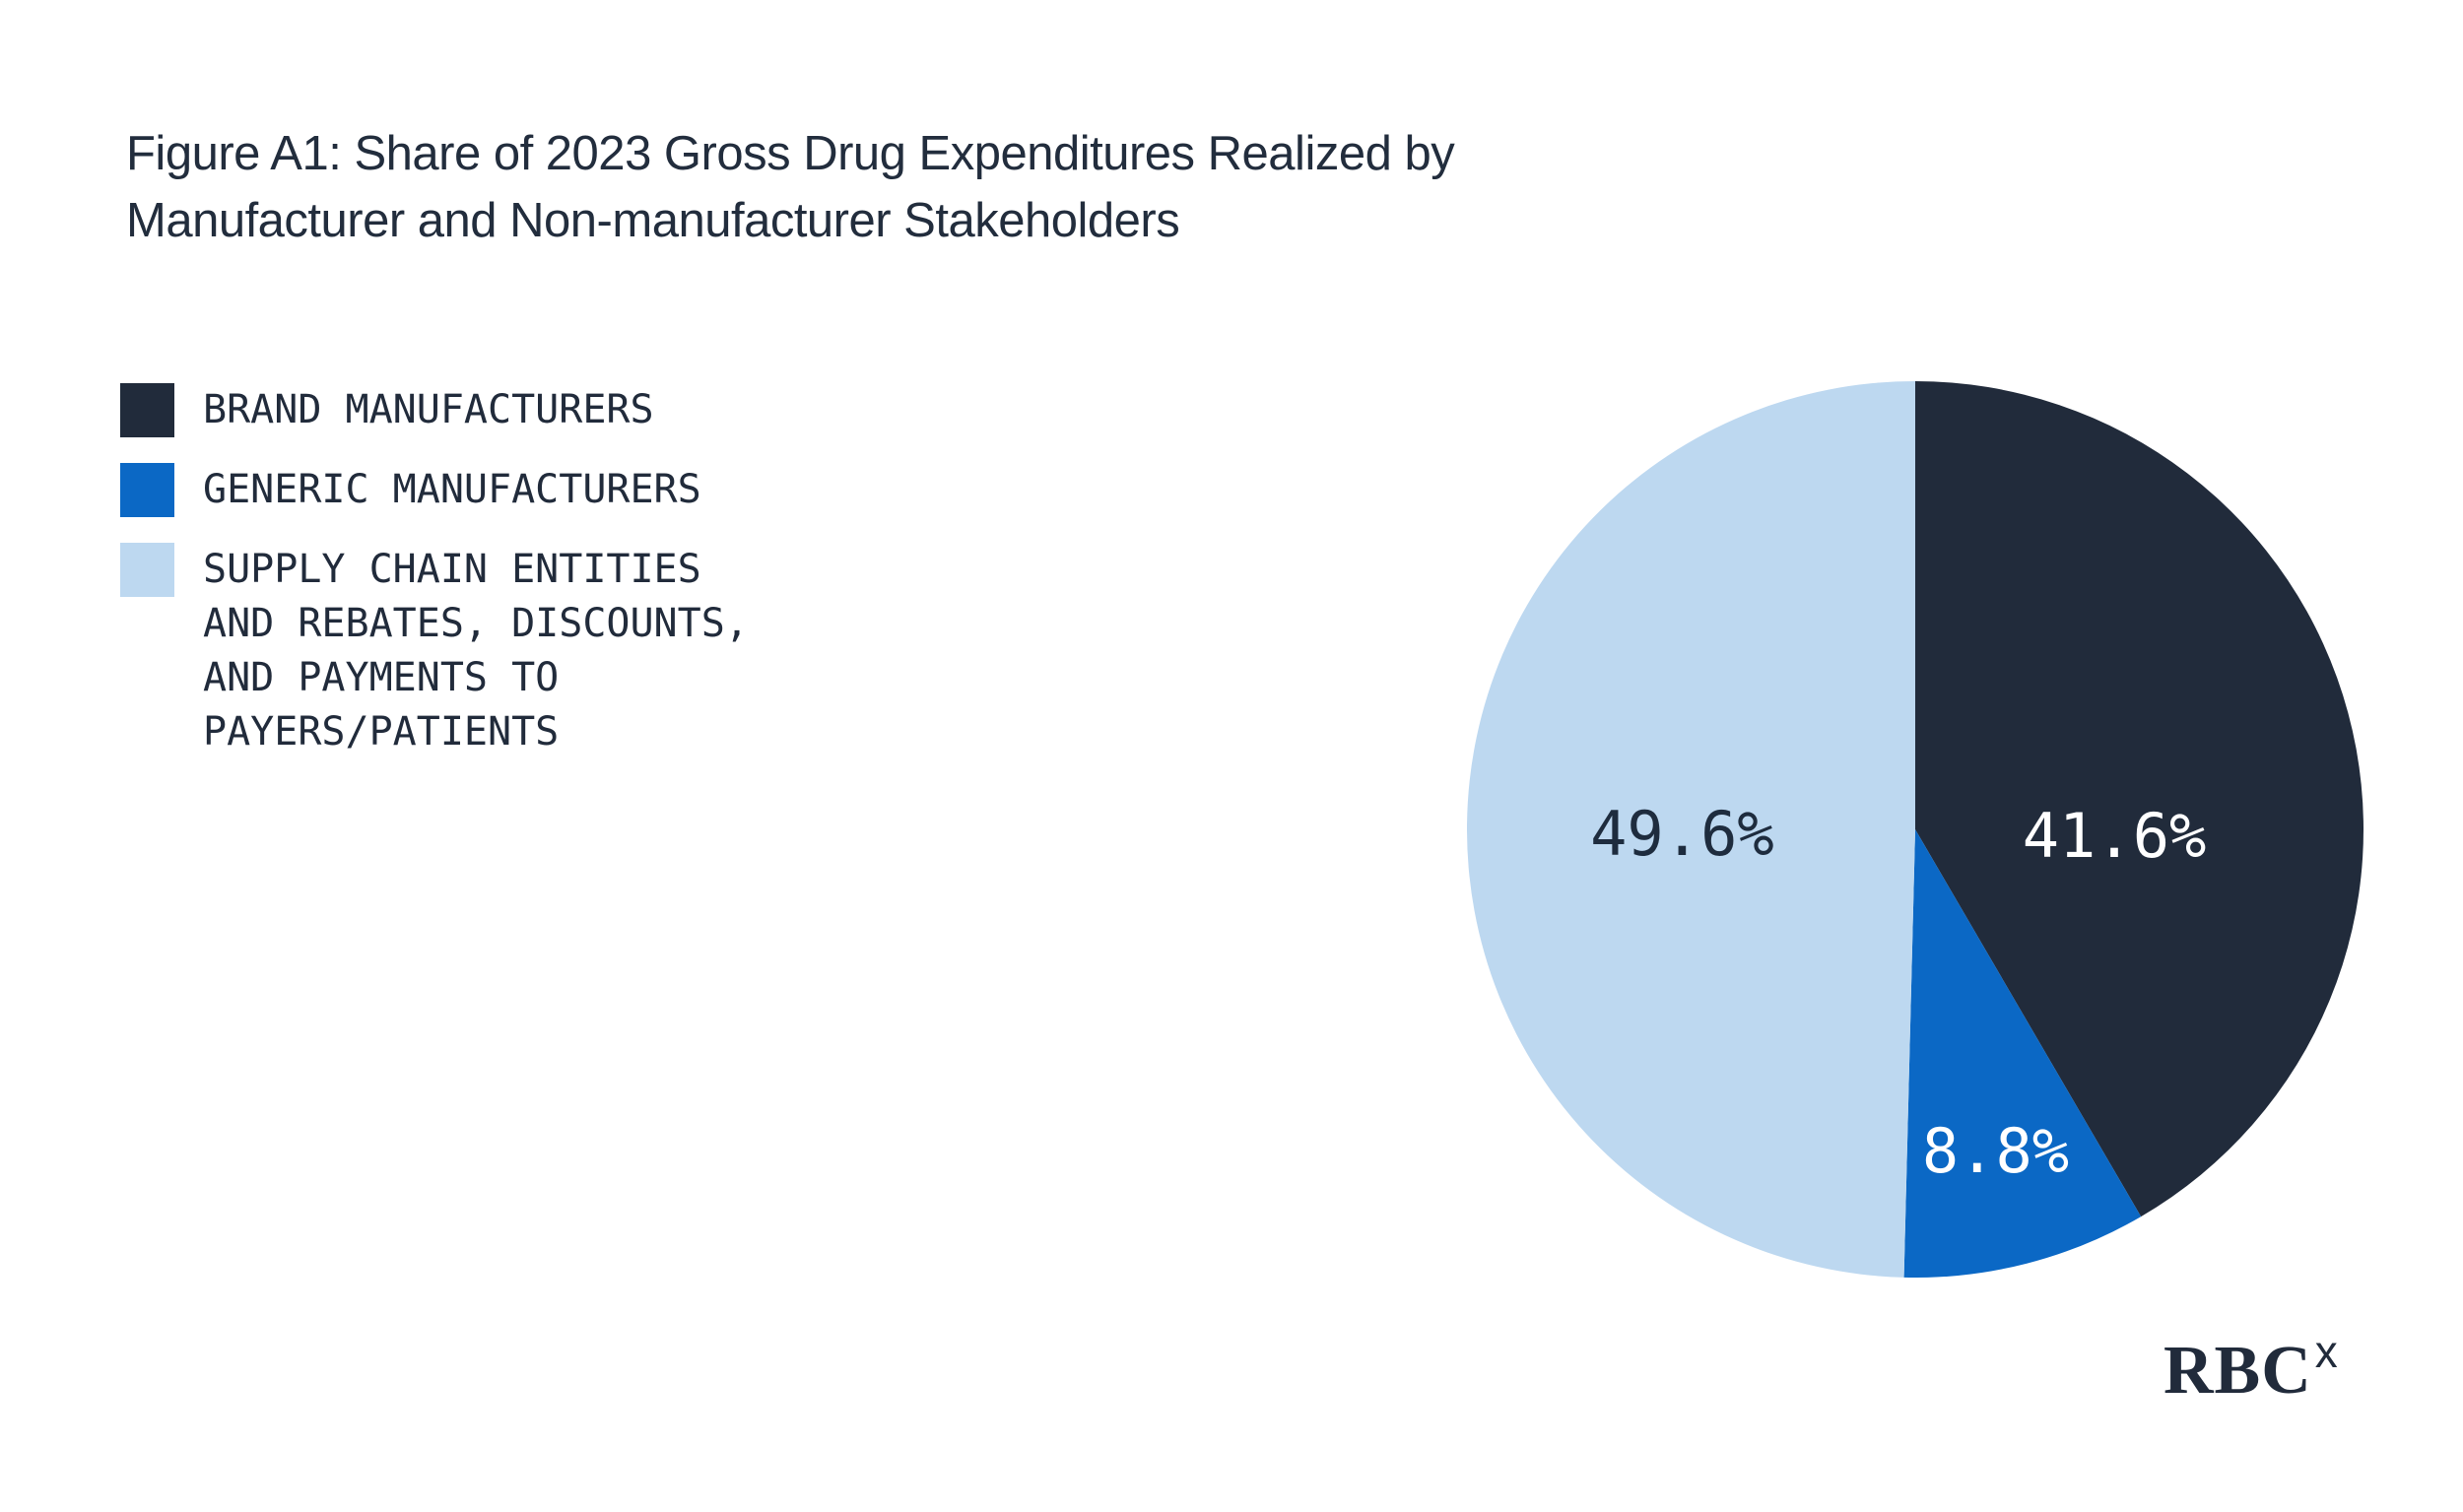  What do you see at coordinates (1682, 834) in the screenshot?
I see `pie-slice-label: 49.6%` at bounding box center [1682, 834].